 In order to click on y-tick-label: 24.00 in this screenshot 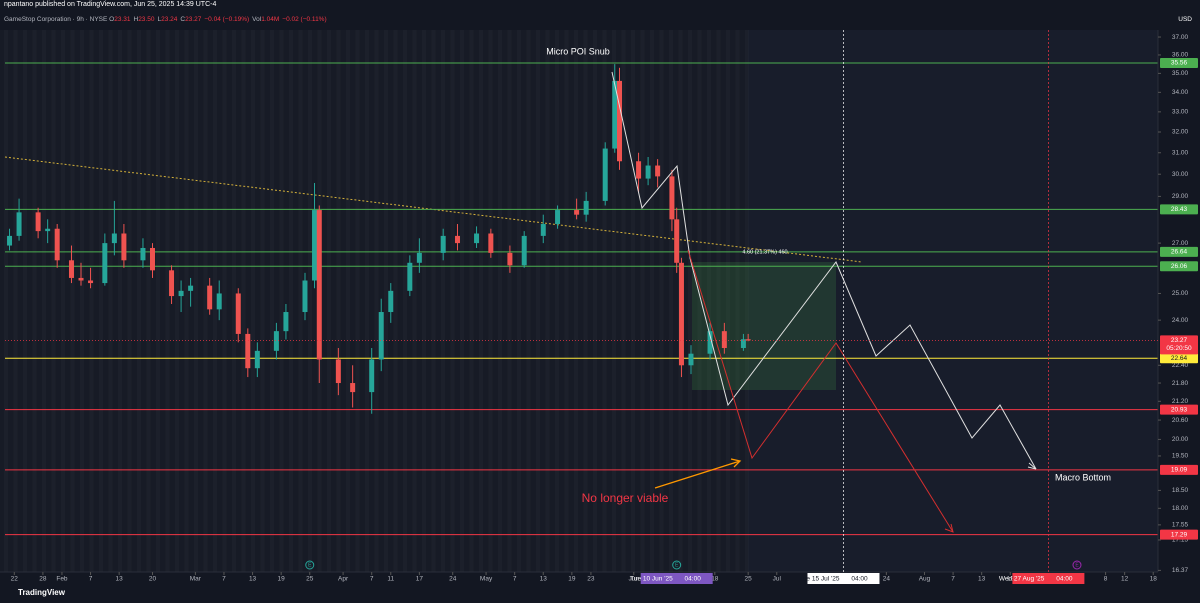, I will do `click(1180, 320)`.